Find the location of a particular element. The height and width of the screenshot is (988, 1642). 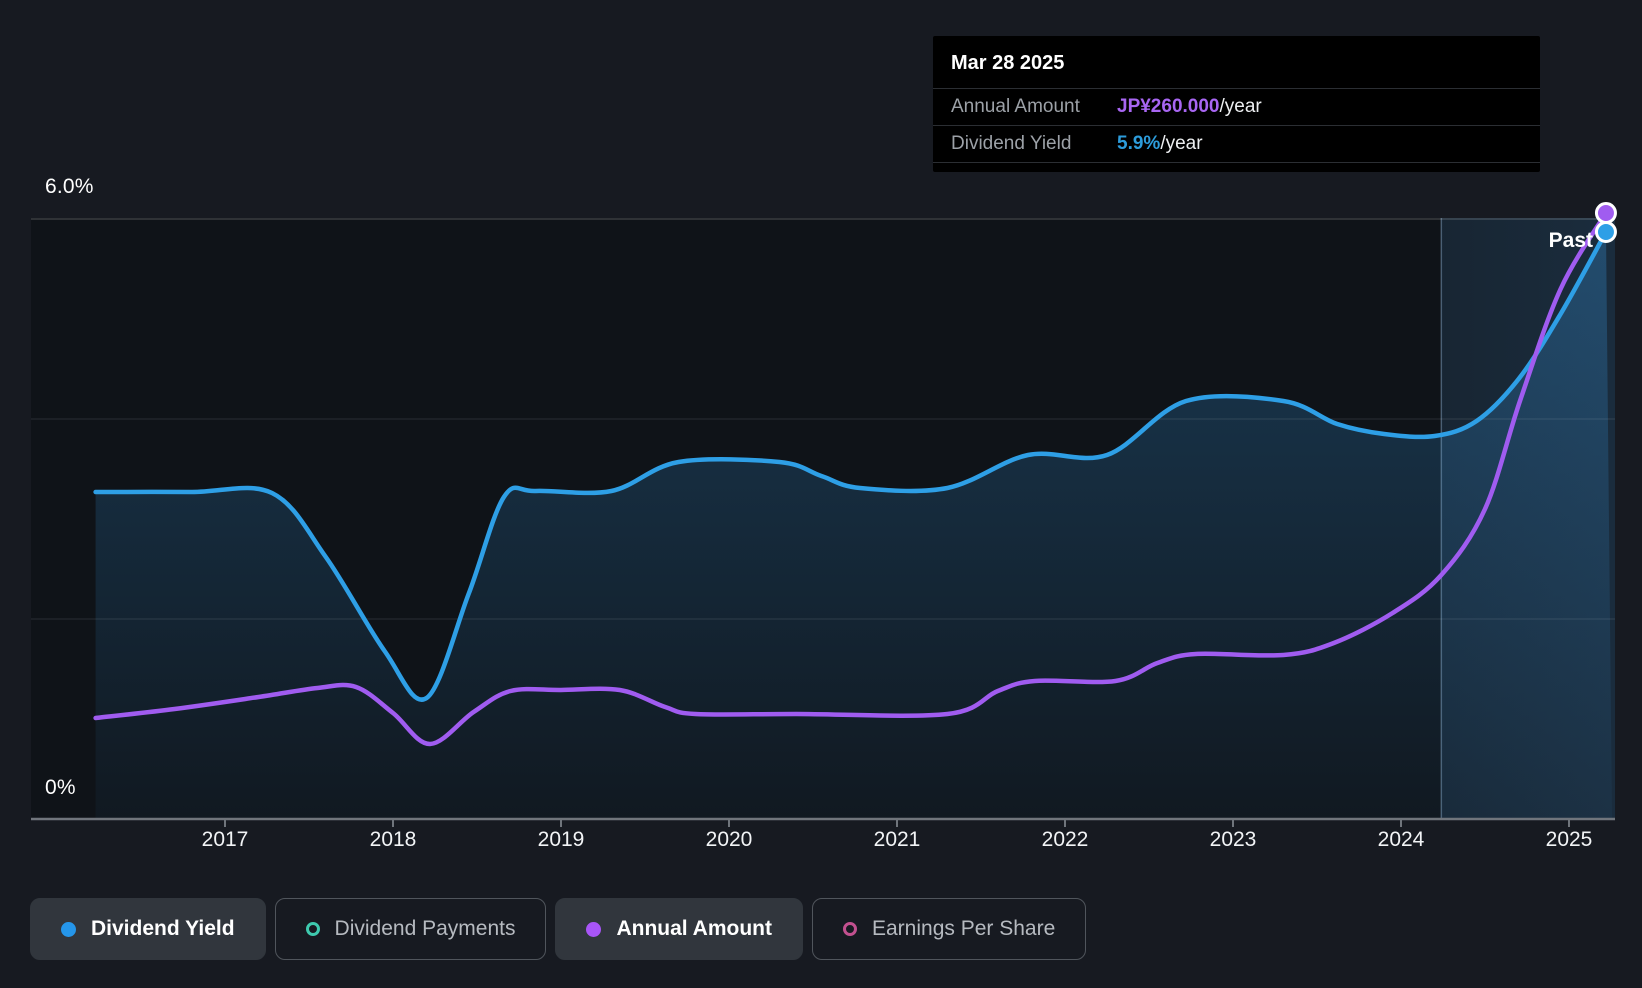

x-axis-tick-label: 2025 is located at coordinates (1569, 839).